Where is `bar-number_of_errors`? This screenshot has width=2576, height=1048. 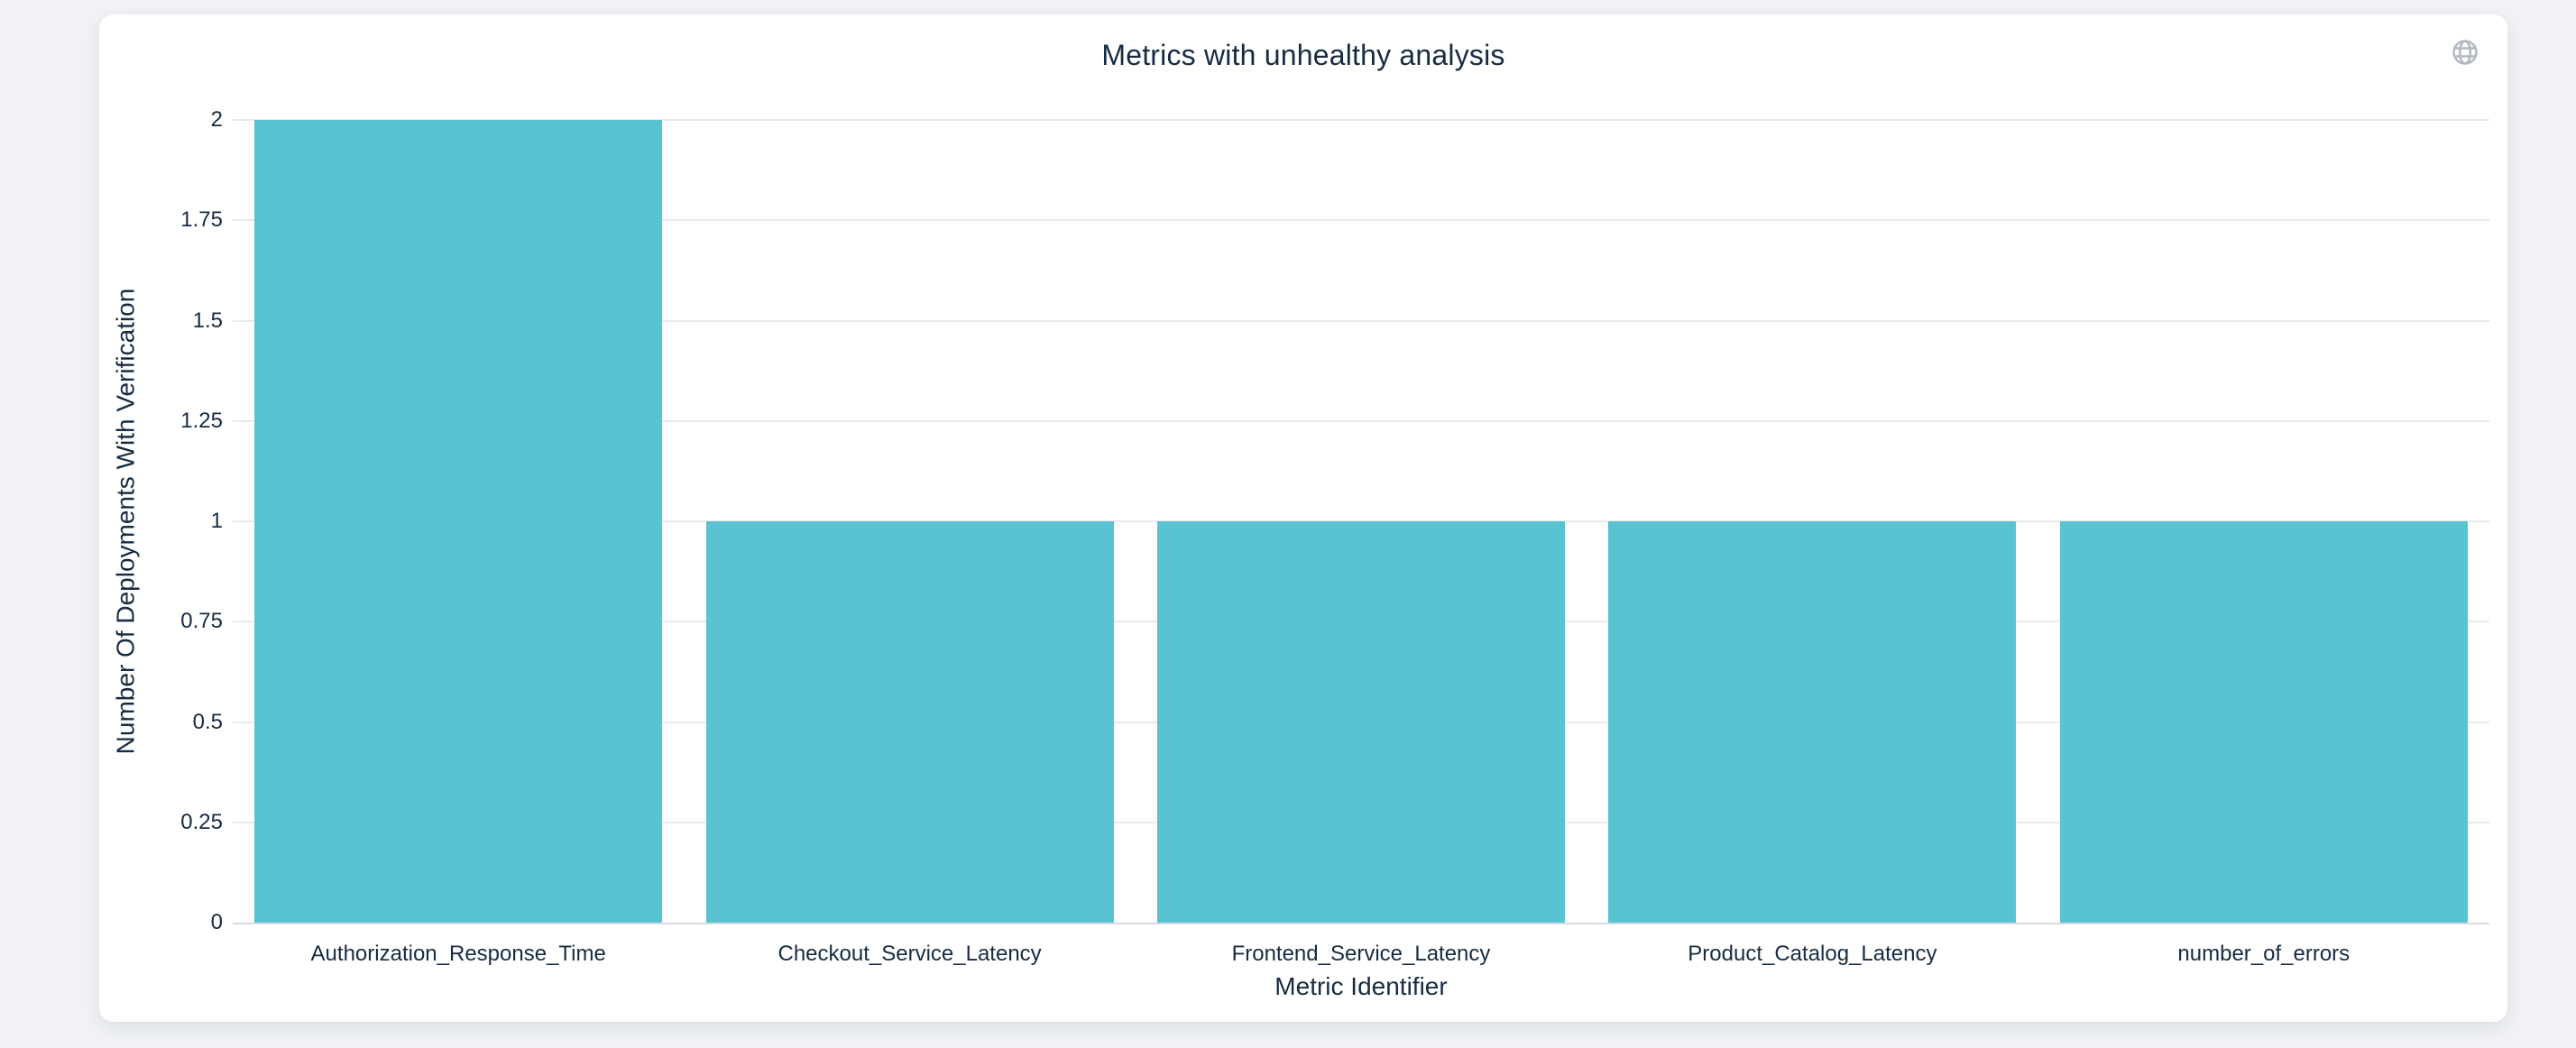 bar-number_of_errors is located at coordinates (2264, 722).